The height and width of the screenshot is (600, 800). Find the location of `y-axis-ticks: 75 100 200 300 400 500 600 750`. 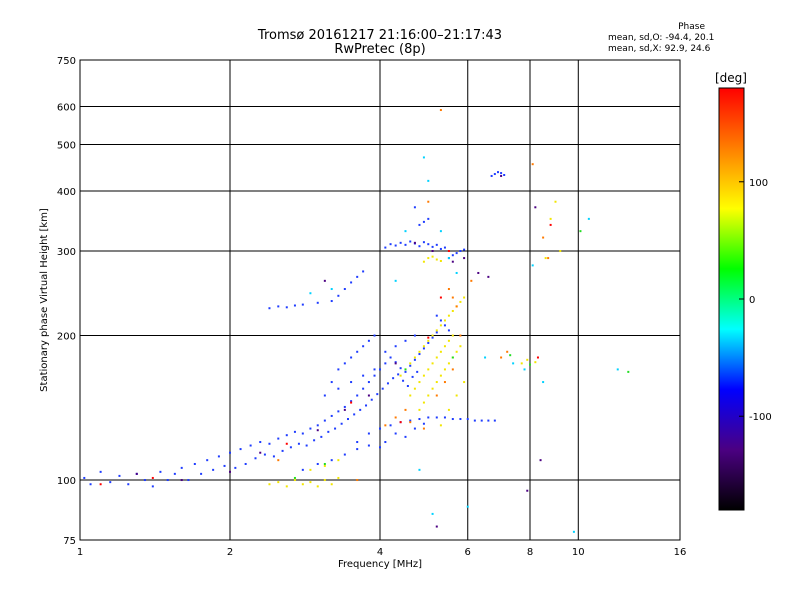

y-axis-ticks: 75 100 200 300 400 500 600 750 is located at coordinates (66, 301).